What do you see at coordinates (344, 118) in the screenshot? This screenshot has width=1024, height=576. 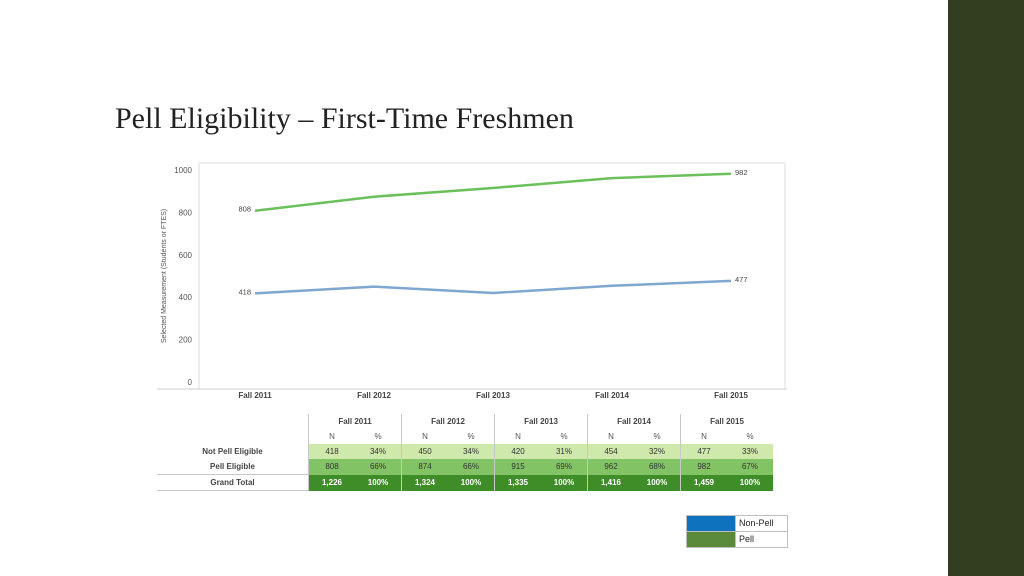 I see `slide-title: Pell Eligibility – First-Time Freshmen` at bounding box center [344, 118].